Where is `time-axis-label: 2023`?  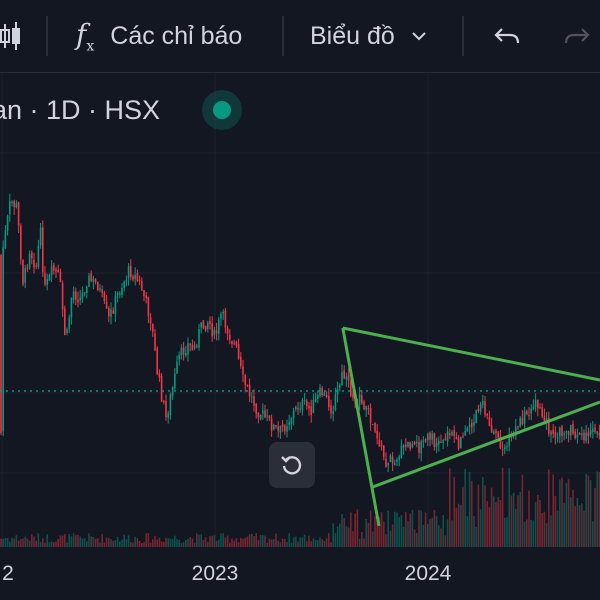
time-axis-label: 2023 is located at coordinates (215, 573).